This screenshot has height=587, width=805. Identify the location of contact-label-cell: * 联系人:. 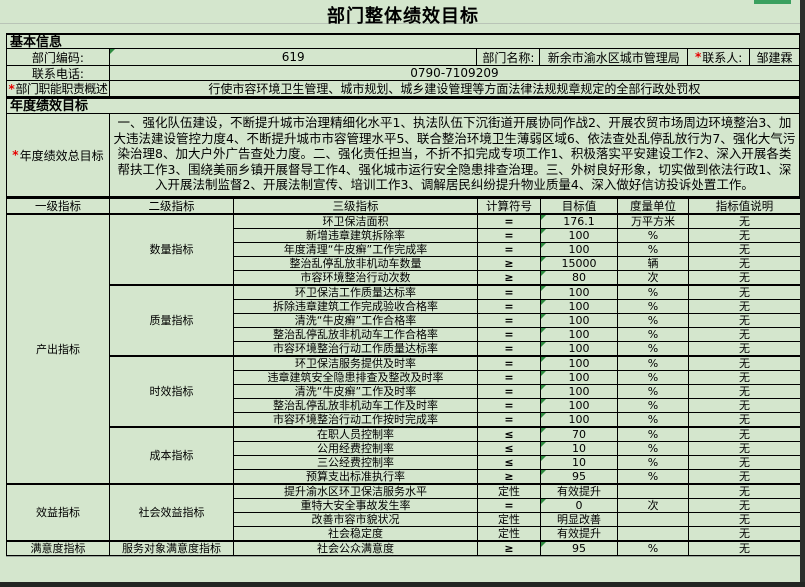
(719, 57).